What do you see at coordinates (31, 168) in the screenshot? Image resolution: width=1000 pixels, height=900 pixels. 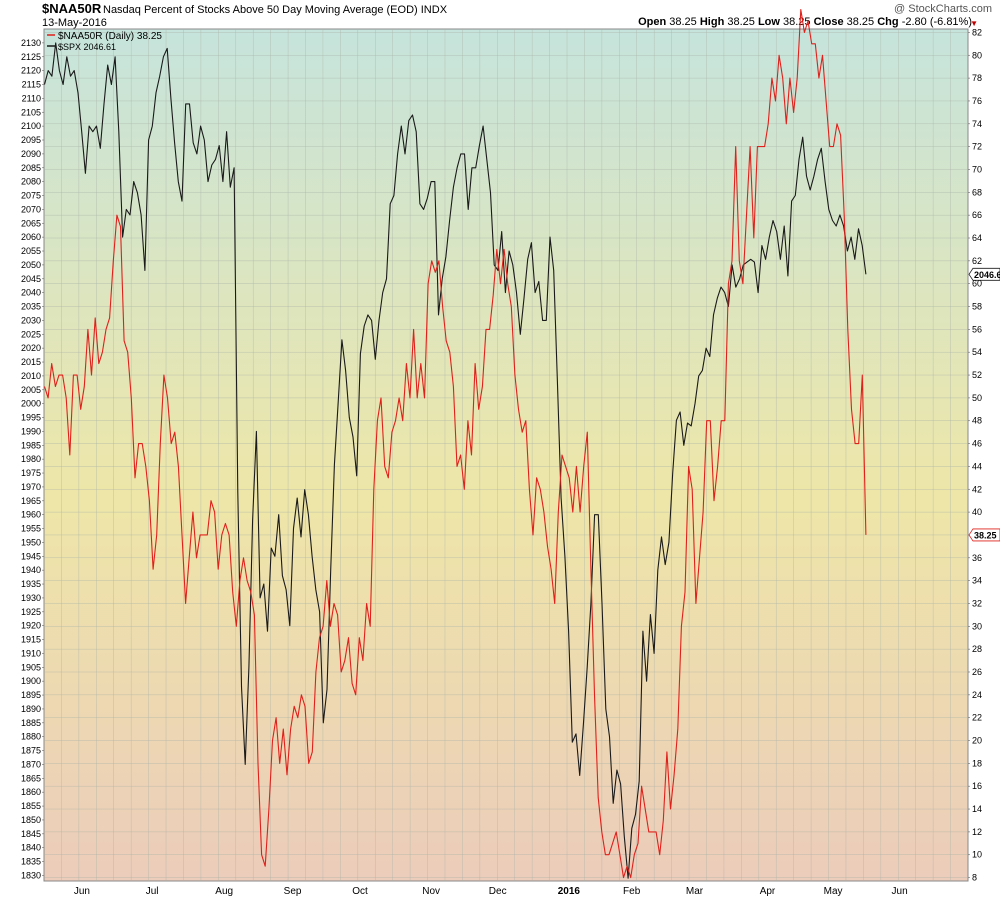 I see `left-tick-label: 2085` at bounding box center [31, 168].